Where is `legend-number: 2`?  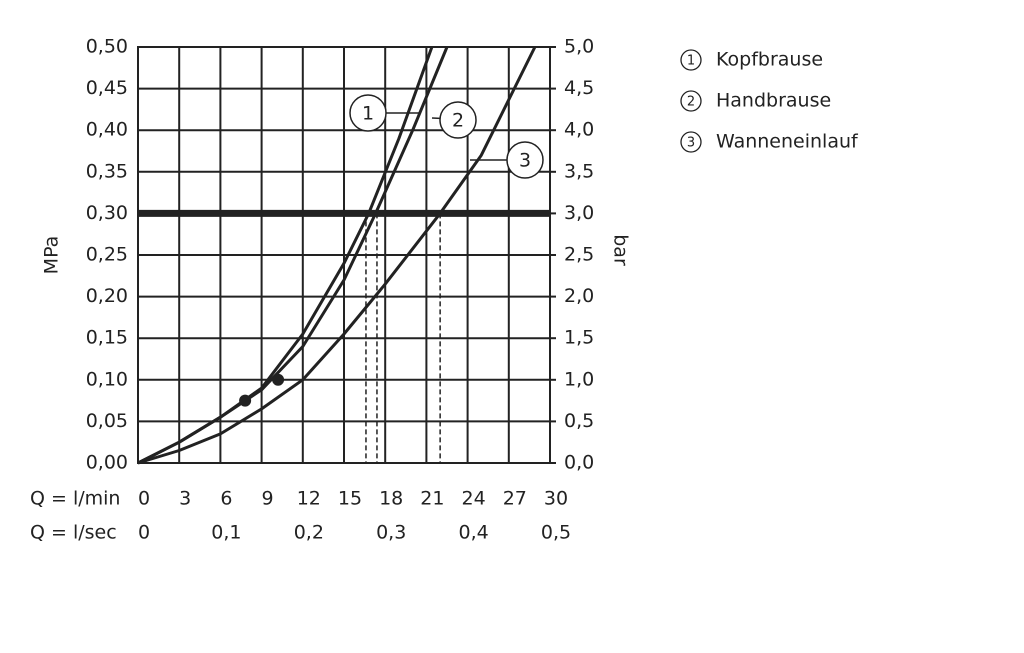 legend-number: 2 is located at coordinates (691, 102).